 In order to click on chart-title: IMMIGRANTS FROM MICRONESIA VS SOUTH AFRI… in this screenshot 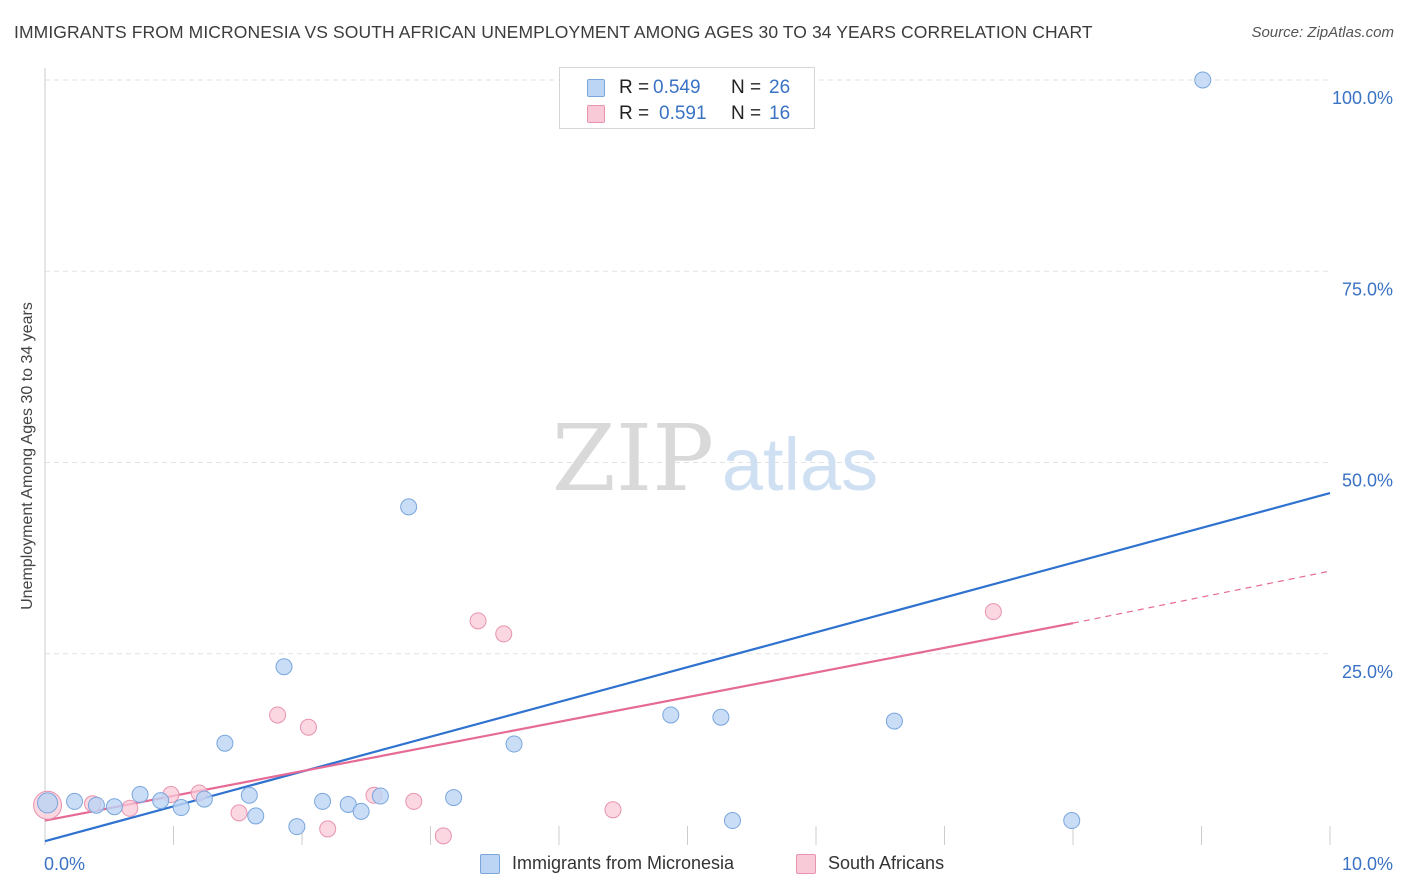, I will do `click(553, 32)`.